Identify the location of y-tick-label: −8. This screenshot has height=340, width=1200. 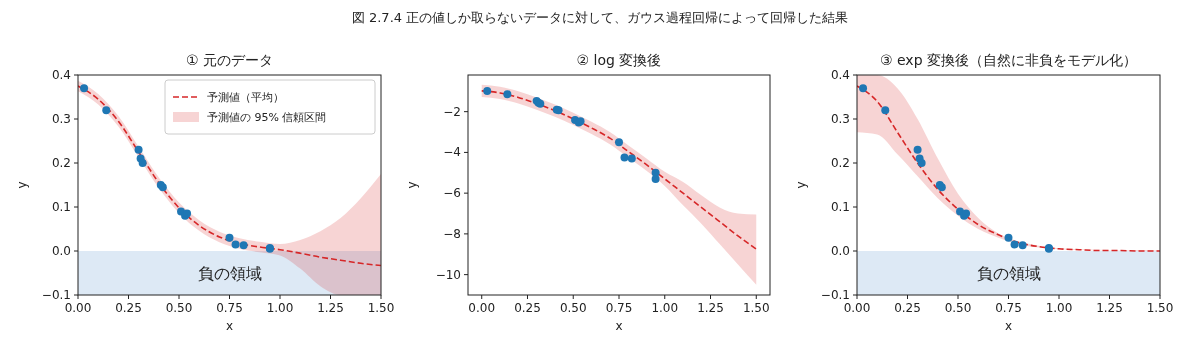
(452, 233).